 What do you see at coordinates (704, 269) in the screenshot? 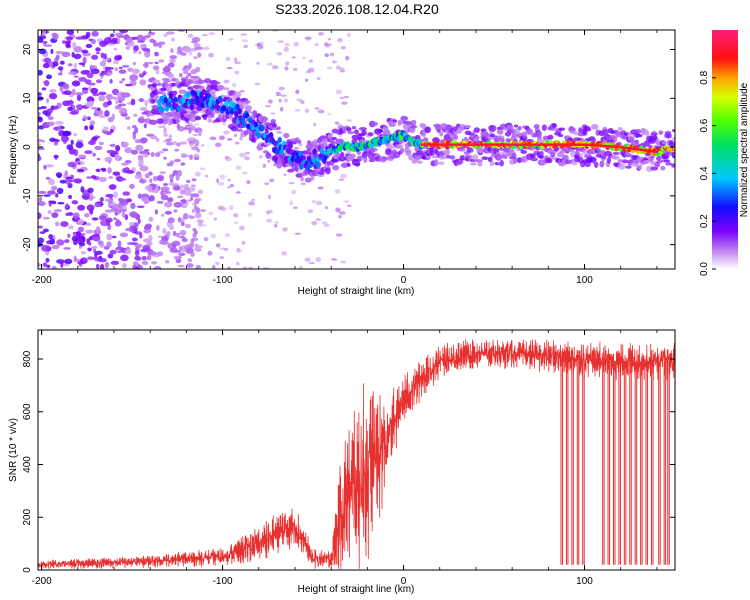
I see `colorbar-tick-label: 0.0` at bounding box center [704, 269].